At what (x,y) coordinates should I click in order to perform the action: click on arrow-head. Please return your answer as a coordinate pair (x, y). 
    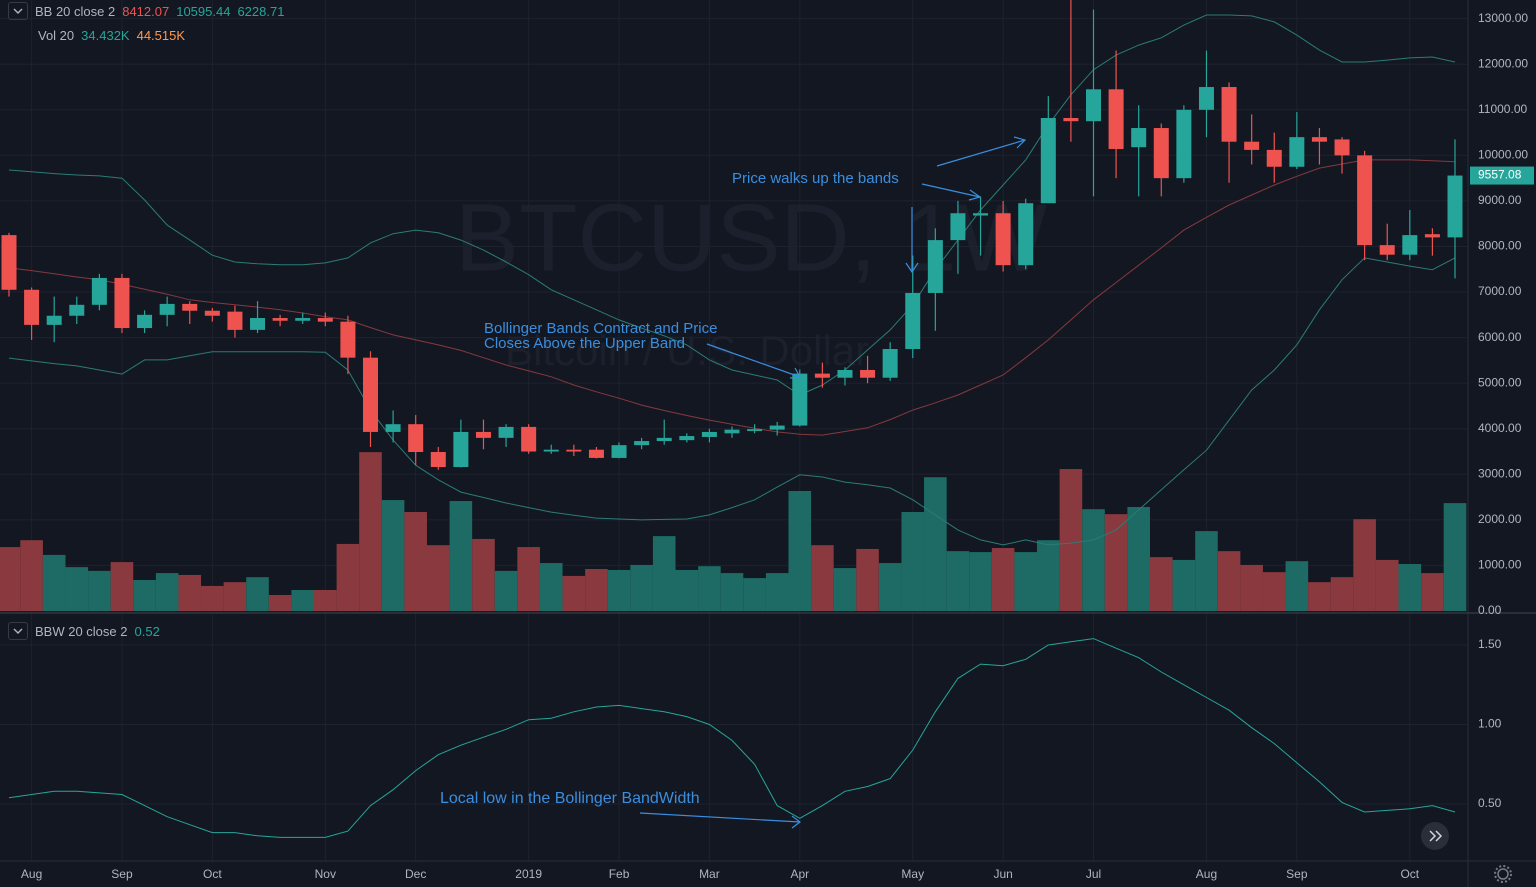
    Looking at the image, I should click on (796, 822).